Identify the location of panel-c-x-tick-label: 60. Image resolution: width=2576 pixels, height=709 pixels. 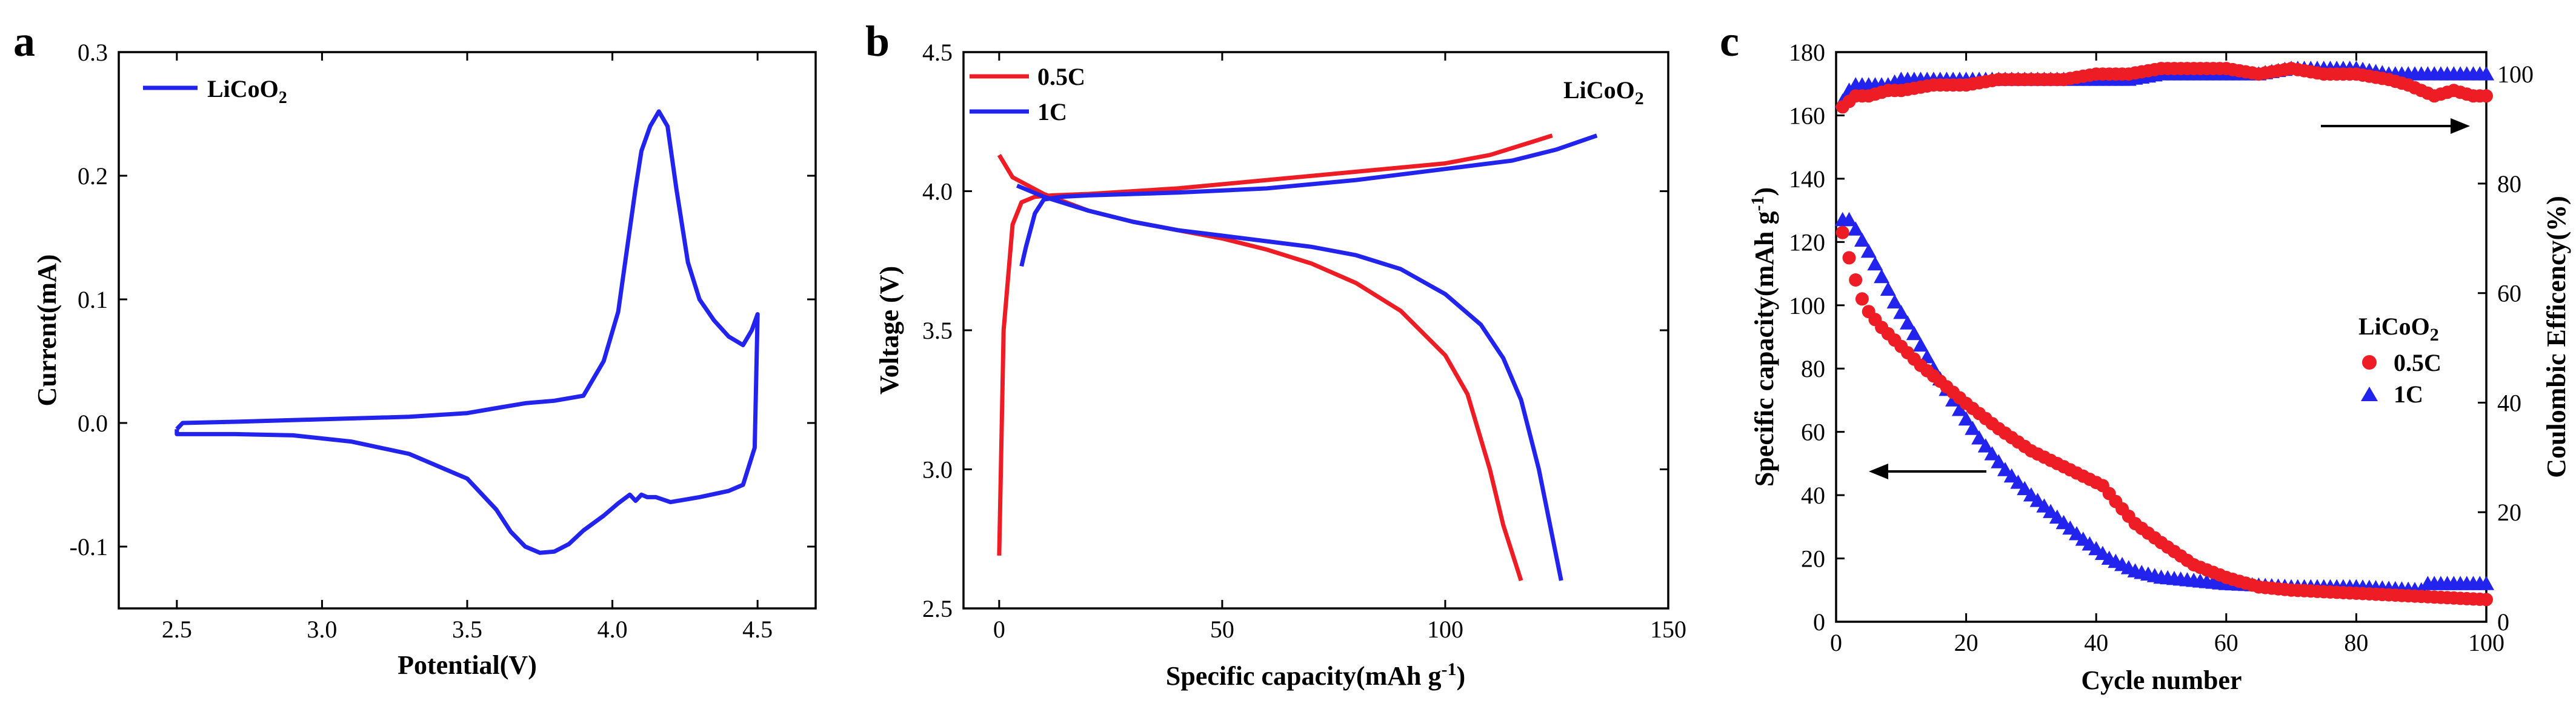
(2226, 642).